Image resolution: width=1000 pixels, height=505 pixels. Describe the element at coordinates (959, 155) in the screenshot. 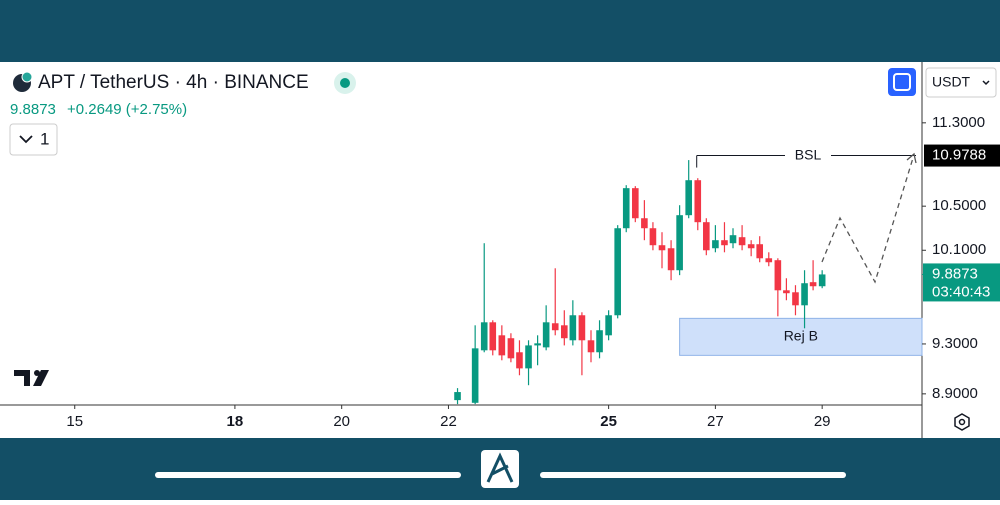

I see `level-price: 10.9788` at that location.